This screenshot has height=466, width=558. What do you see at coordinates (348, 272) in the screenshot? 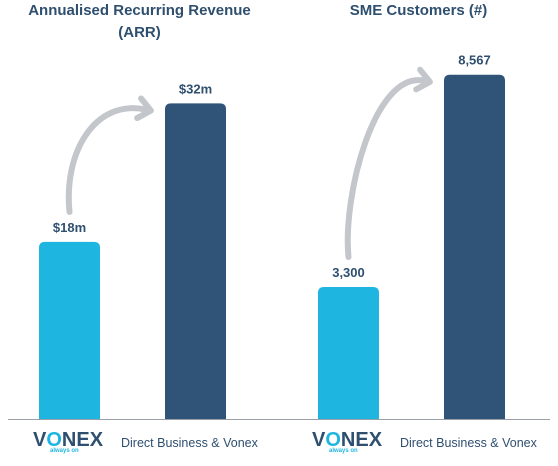
I see `data-label: 3,300` at bounding box center [348, 272].